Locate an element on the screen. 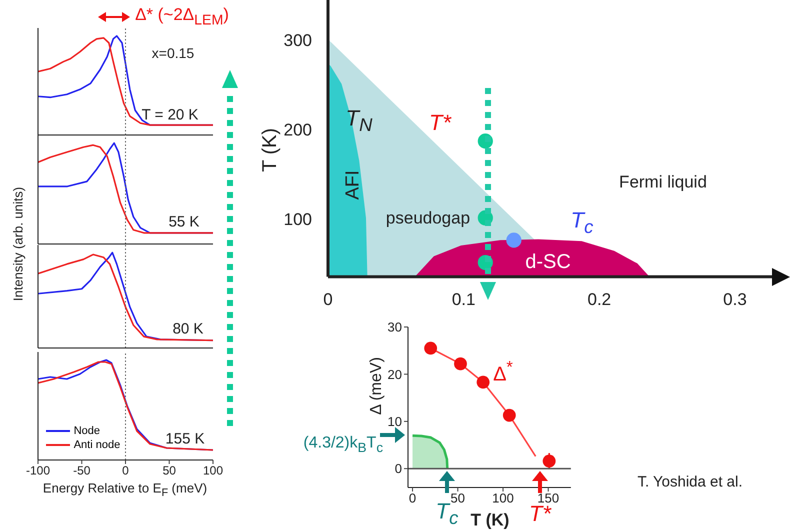 This screenshot has height=530, width=790. x-tick-label: 150 is located at coordinates (549, 498).